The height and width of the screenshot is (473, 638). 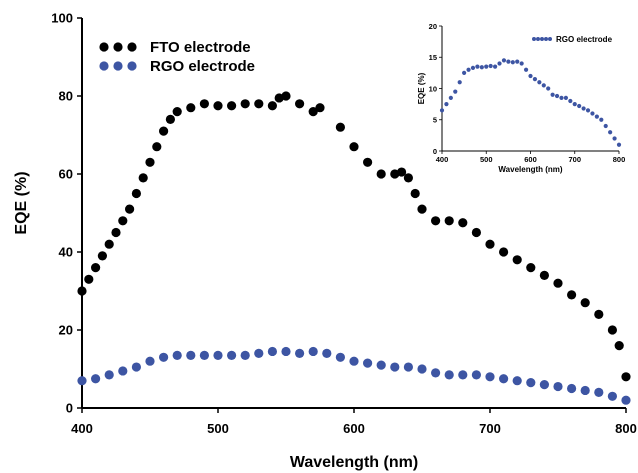 I want to click on main-y-axis-title: EQE (%), so click(x=21, y=202).